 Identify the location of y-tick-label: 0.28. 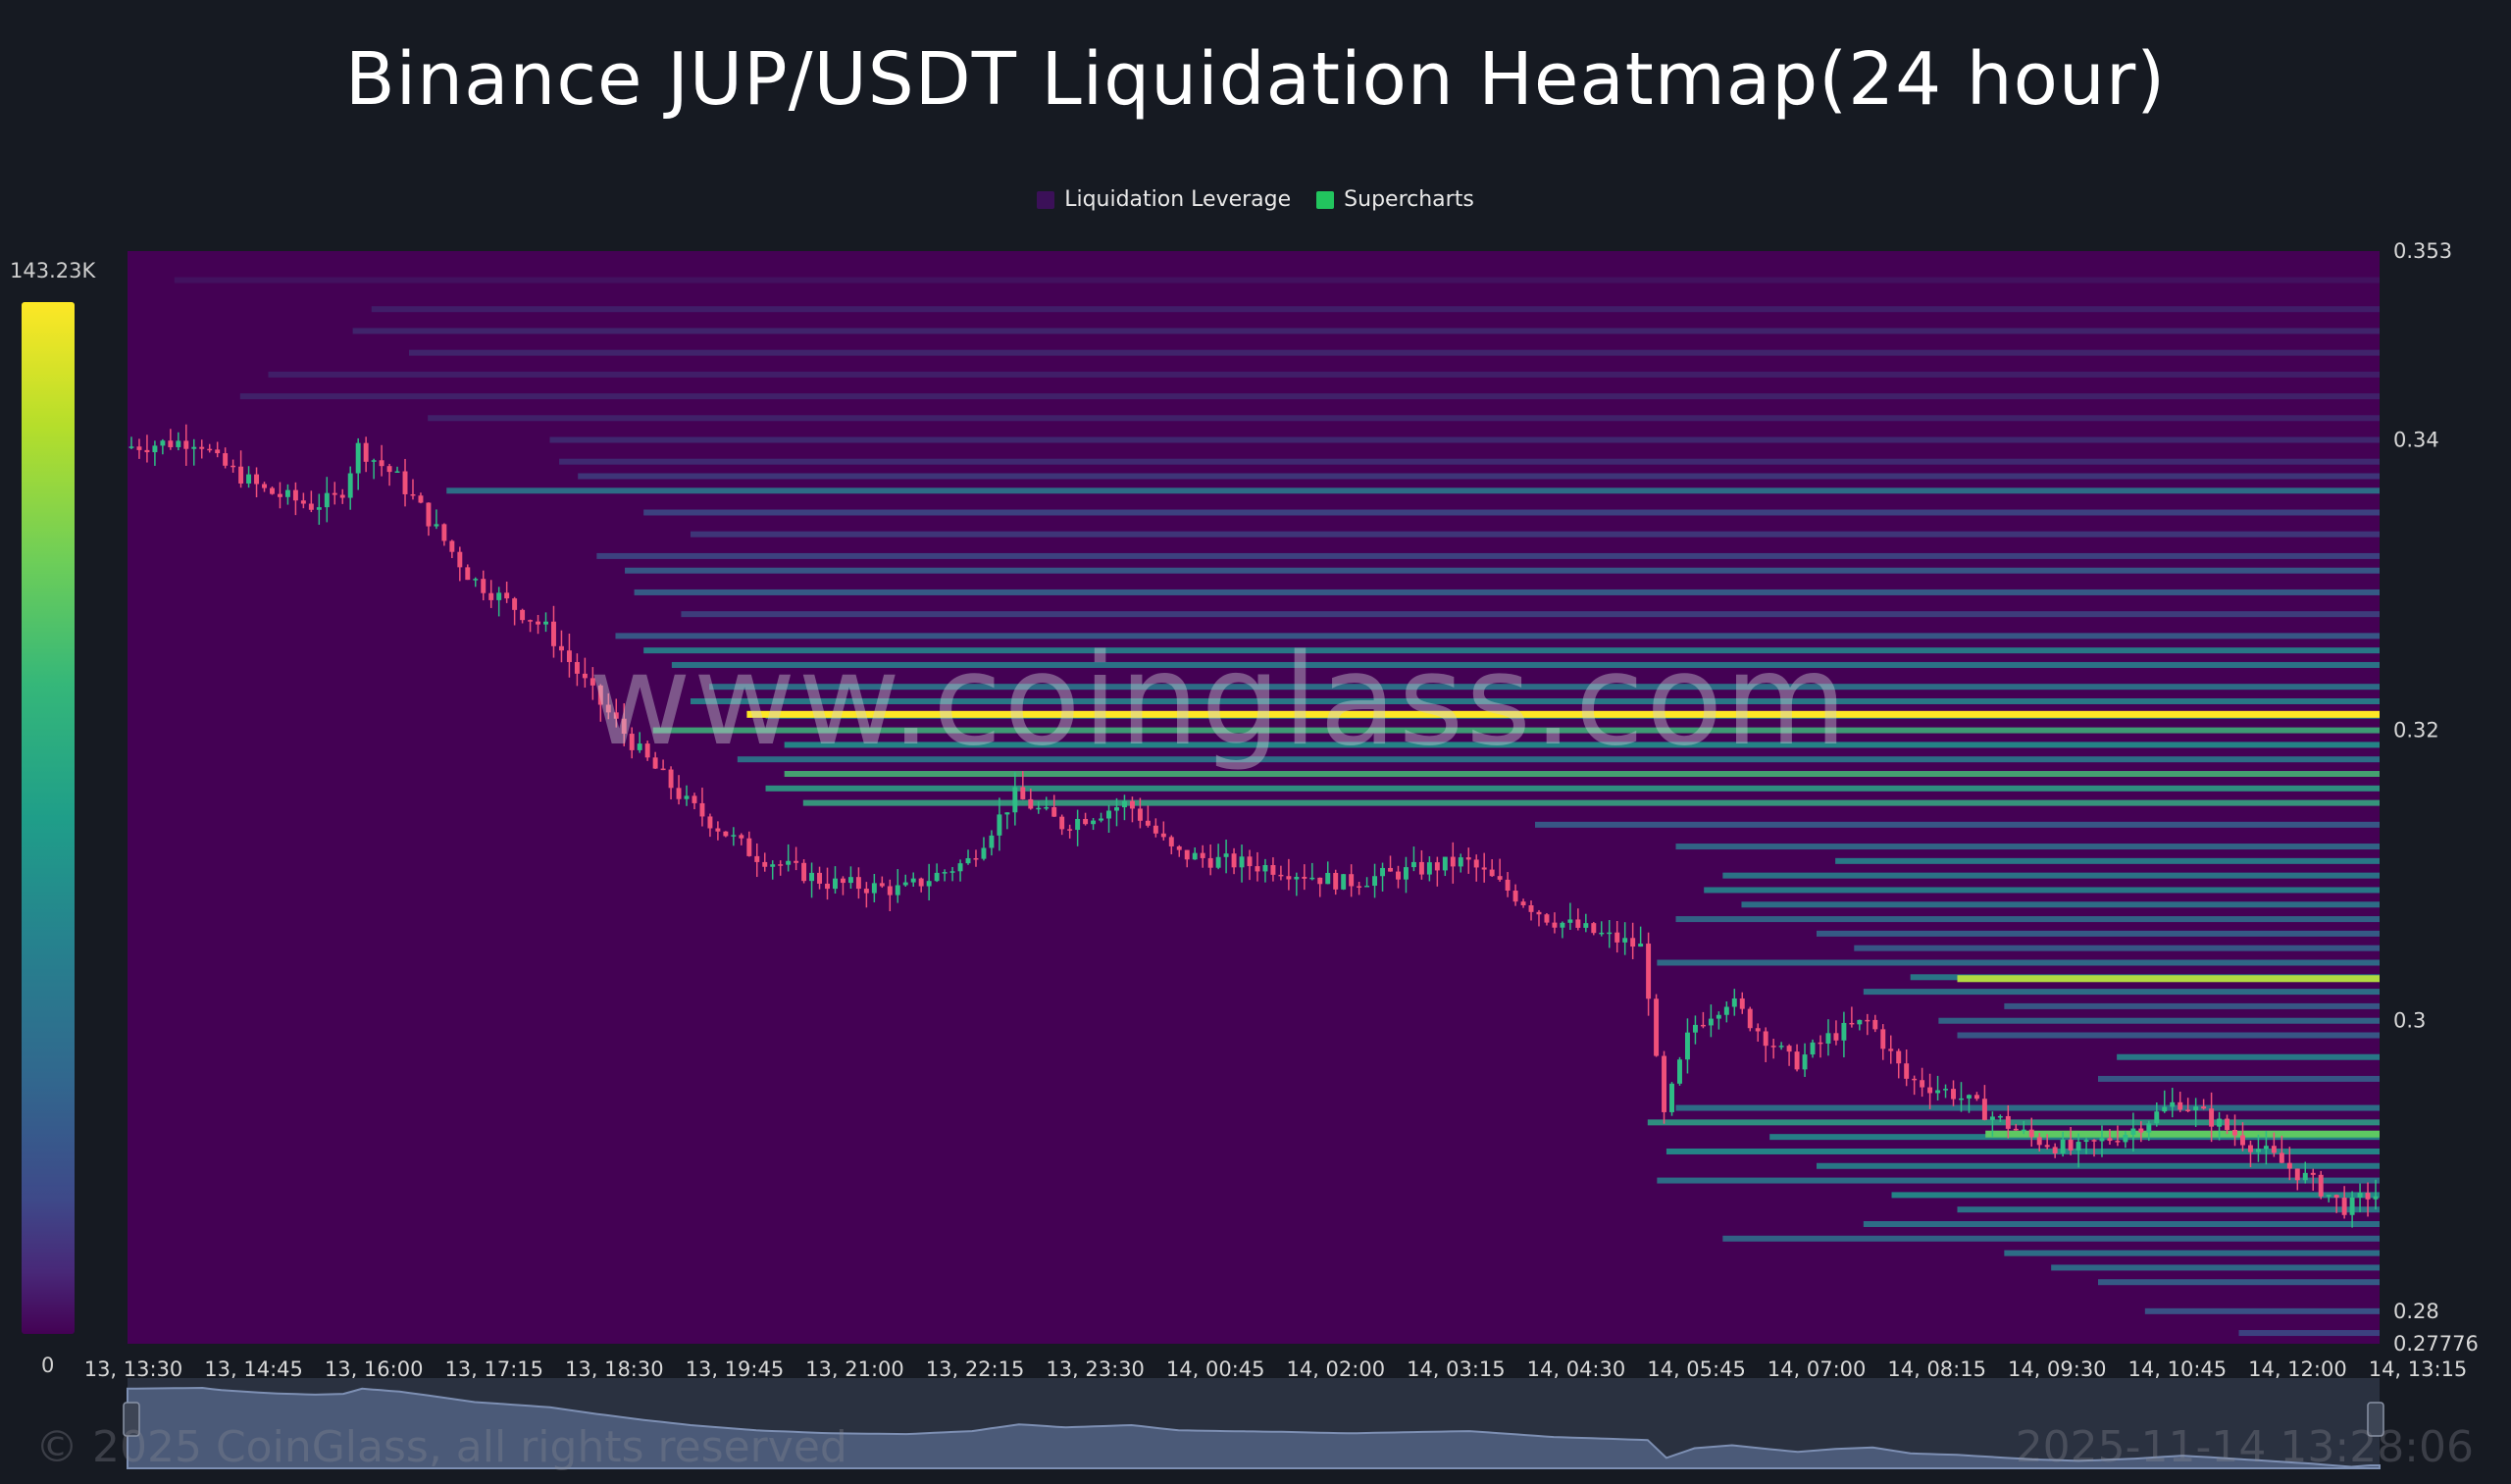
(2416, 1312).